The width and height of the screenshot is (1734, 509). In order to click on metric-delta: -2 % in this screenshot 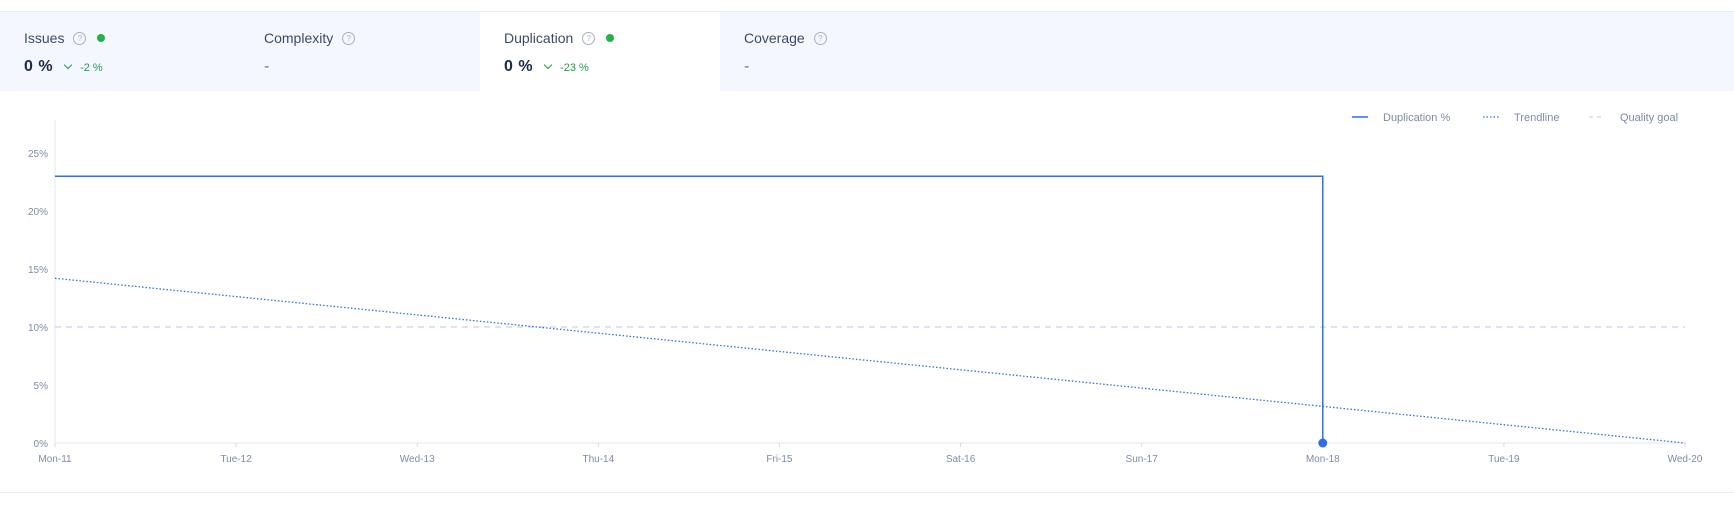, I will do `click(91, 68)`.